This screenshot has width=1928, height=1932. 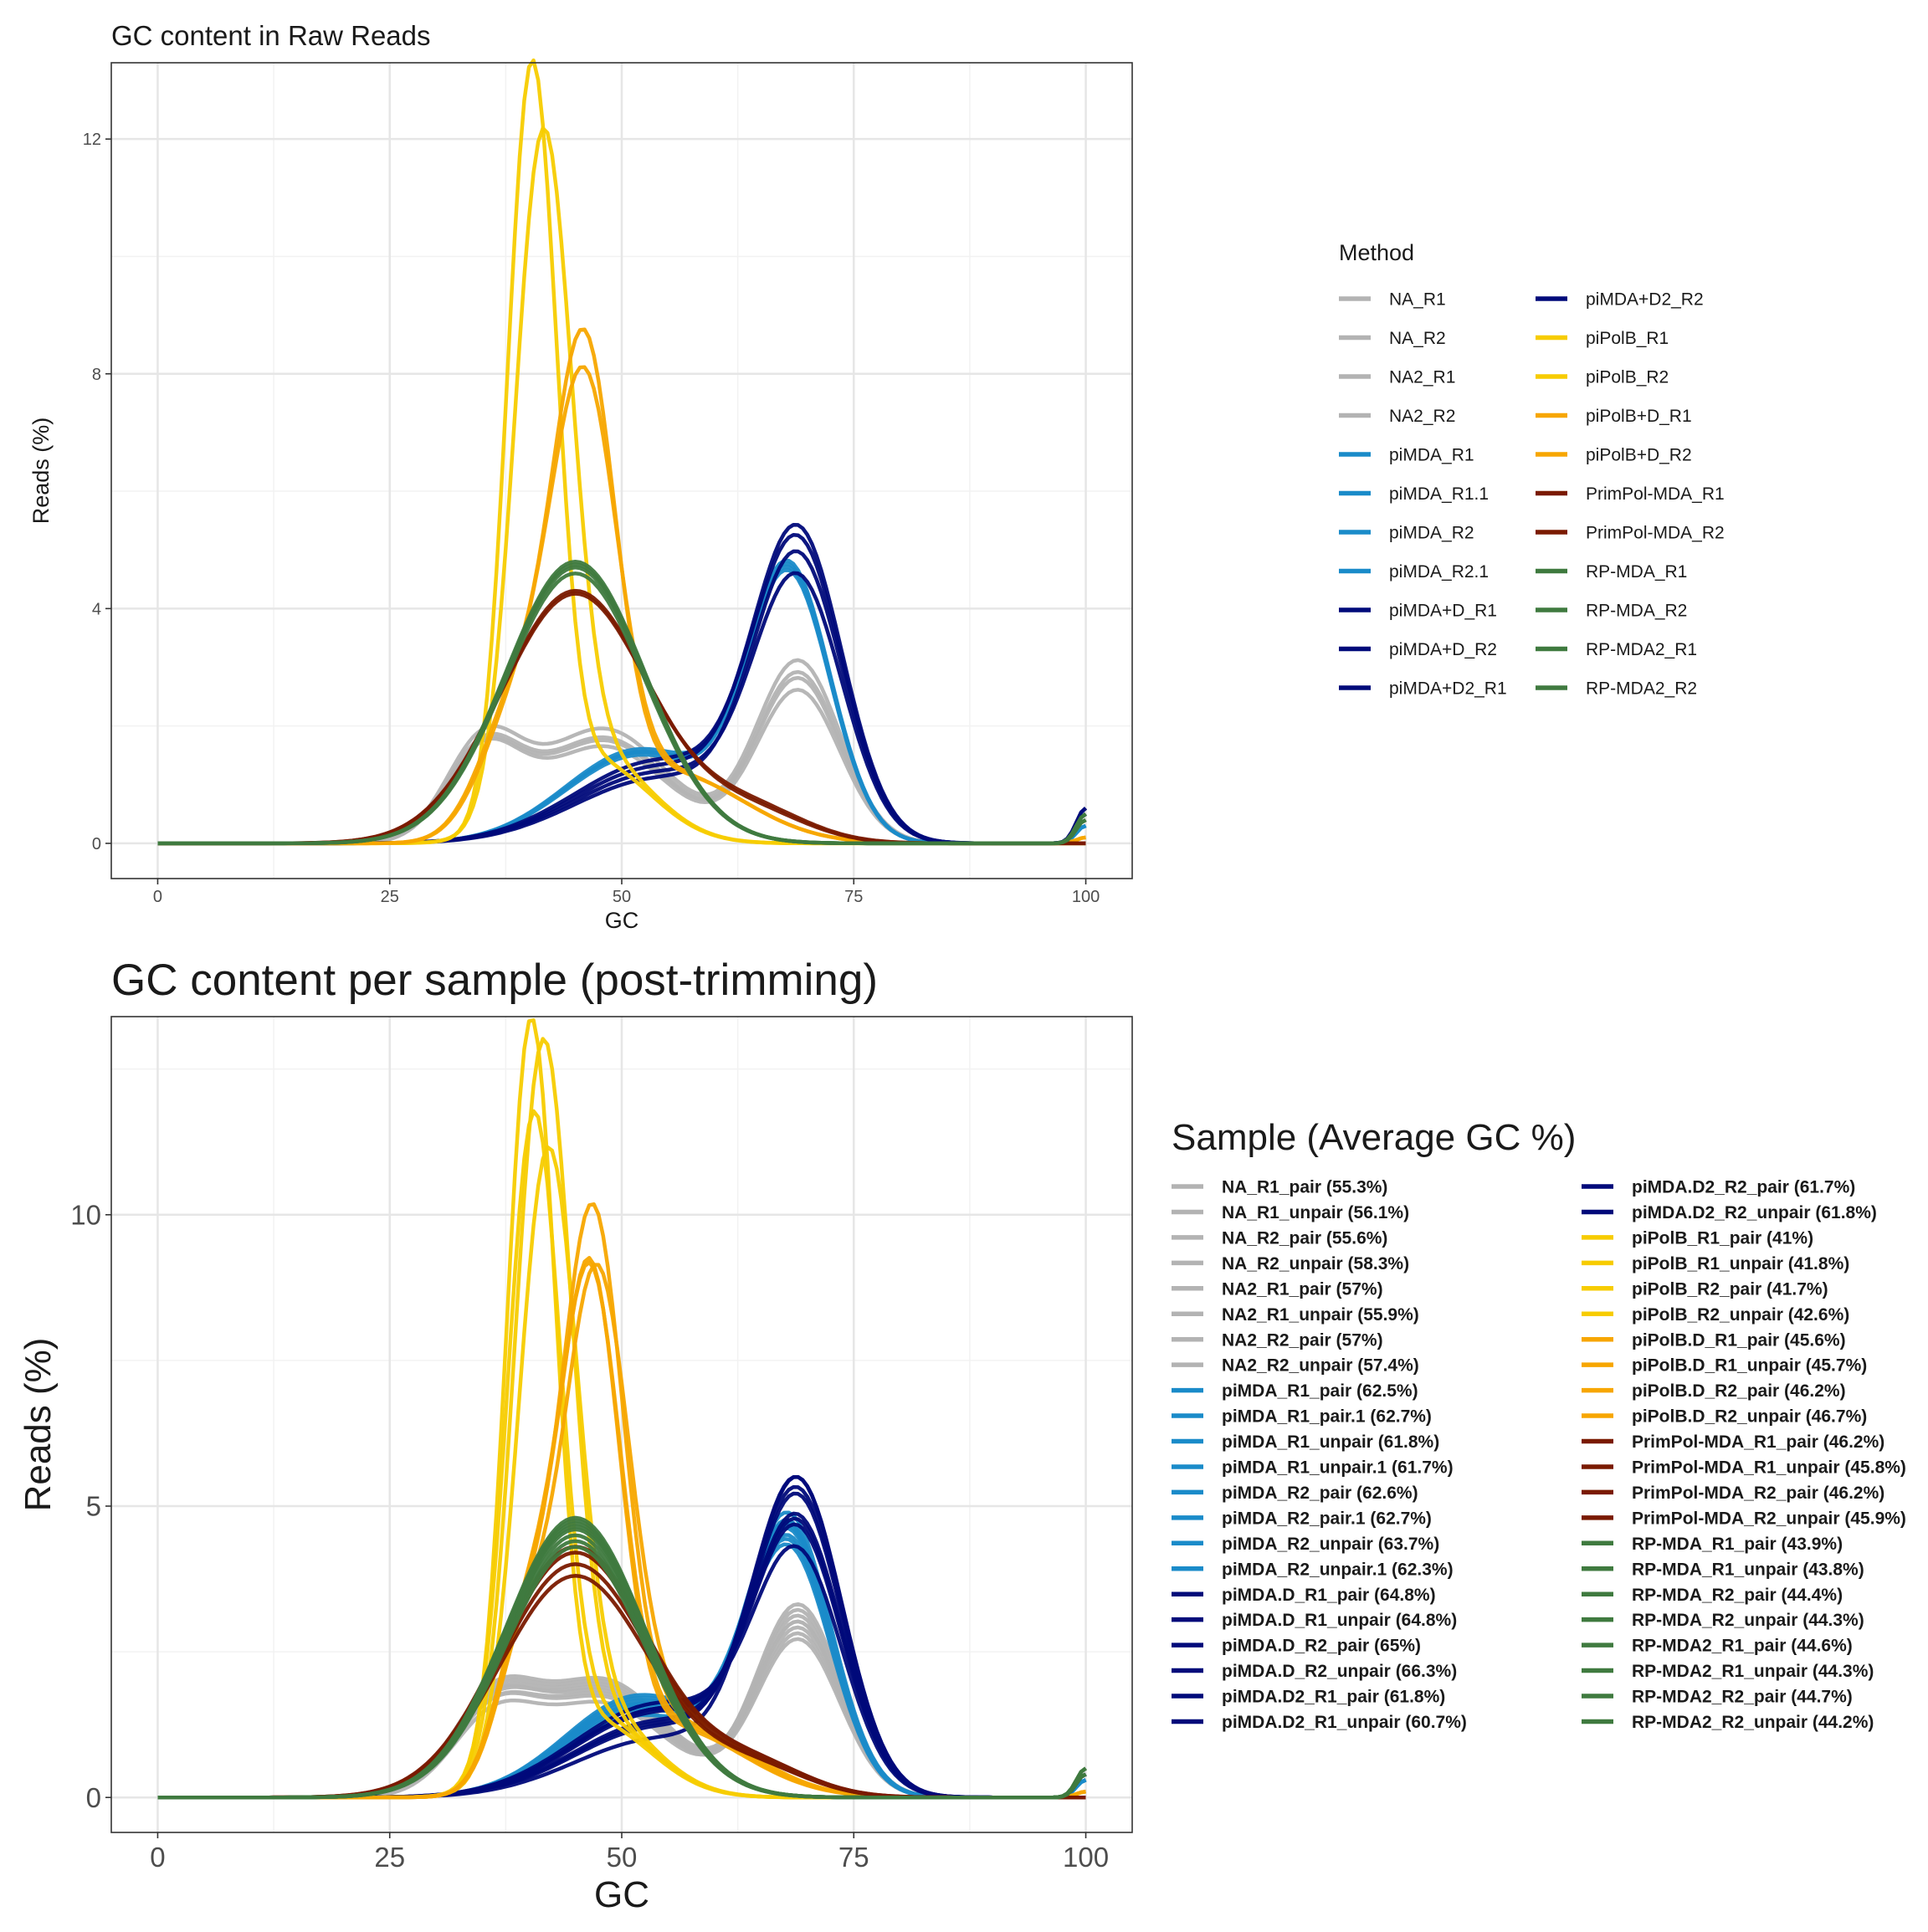 What do you see at coordinates (1614, 455) in the screenshot?
I see `legend-item: piPolB+D_R2` at bounding box center [1614, 455].